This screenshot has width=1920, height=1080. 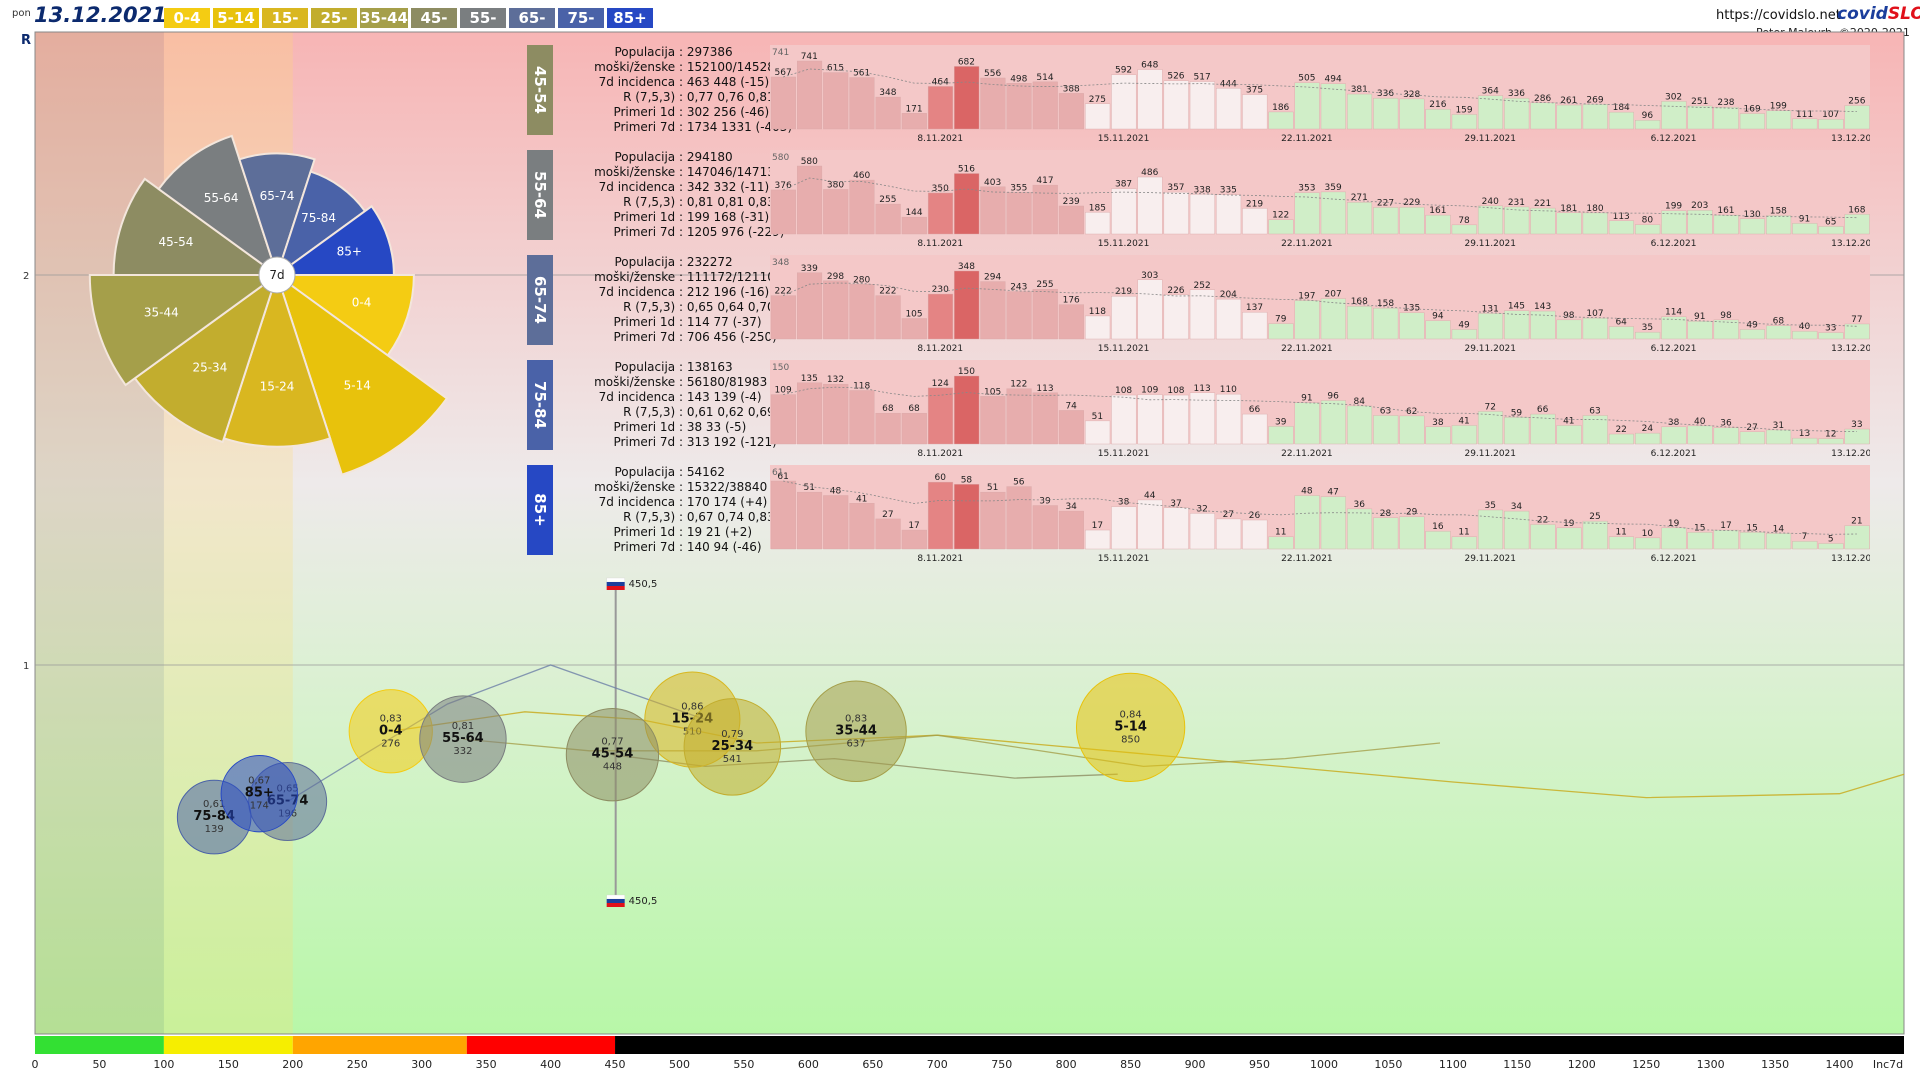 What do you see at coordinates (550, 1064) in the screenshot?
I see `x-tick-label: 400` at bounding box center [550, 1064].